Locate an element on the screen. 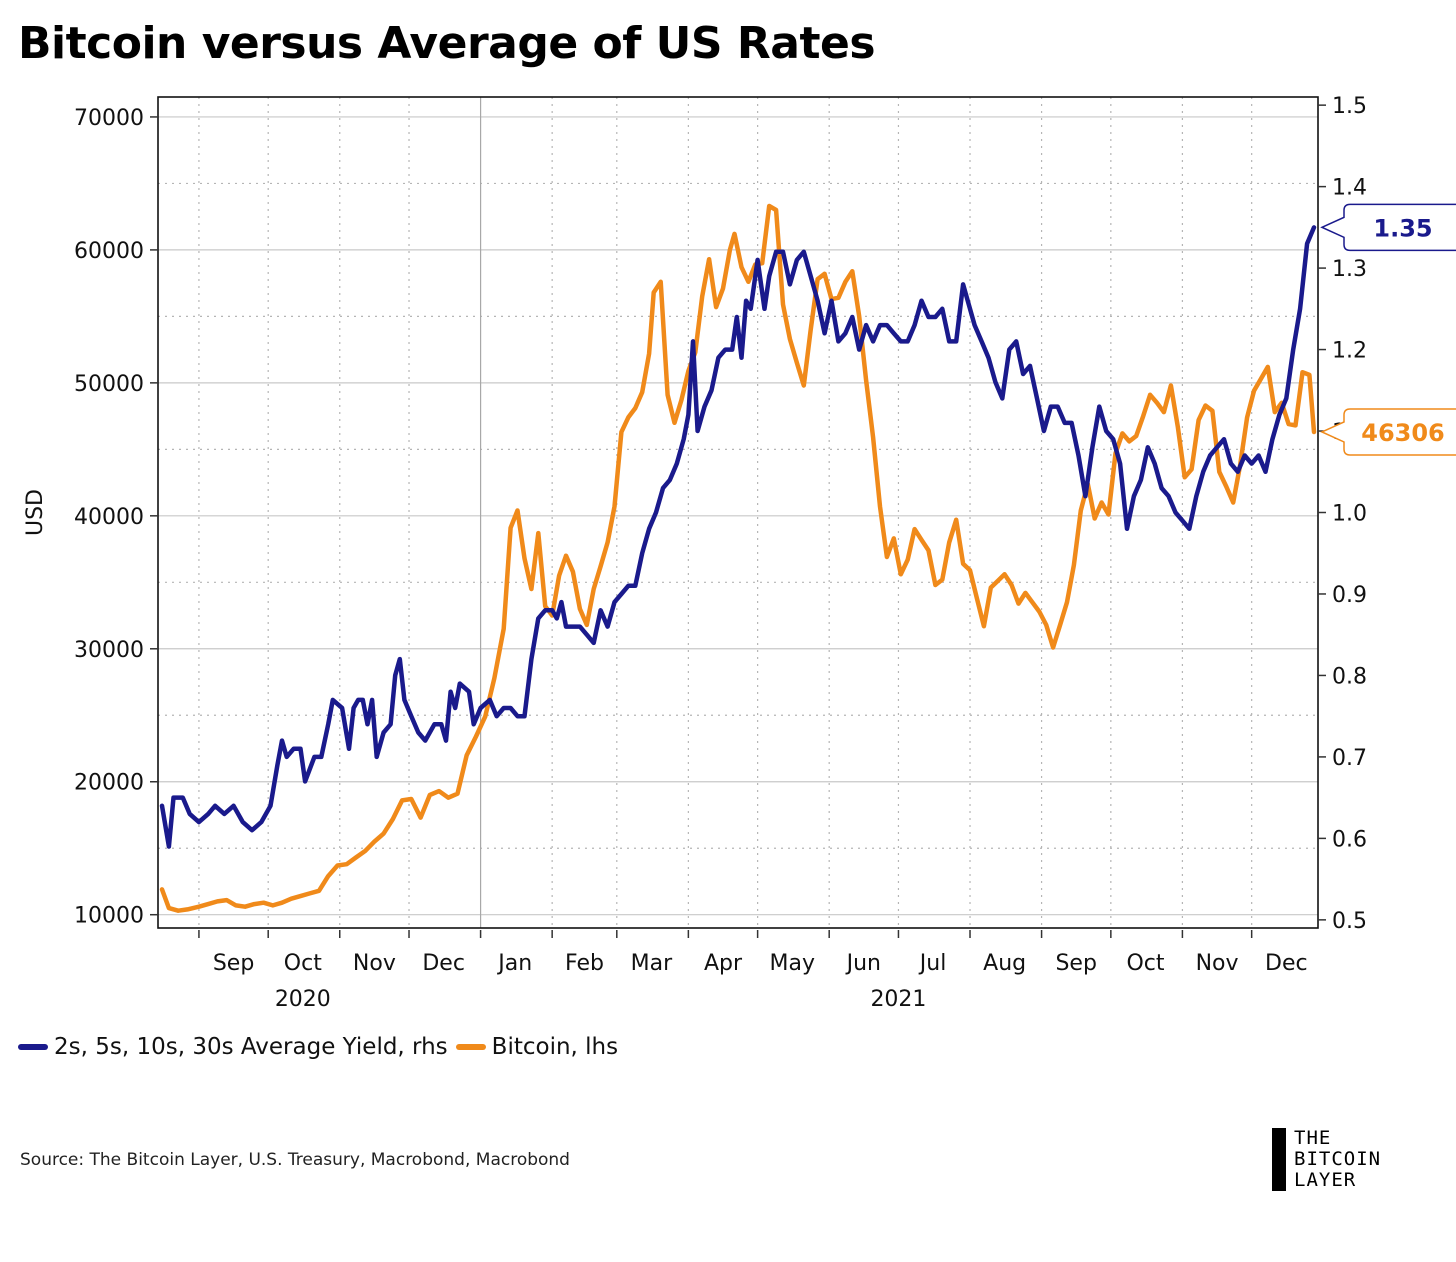 The width and height of the screenshot is (1456, 1262). x-month-label: Aug is located at coordinates (1004, 963).